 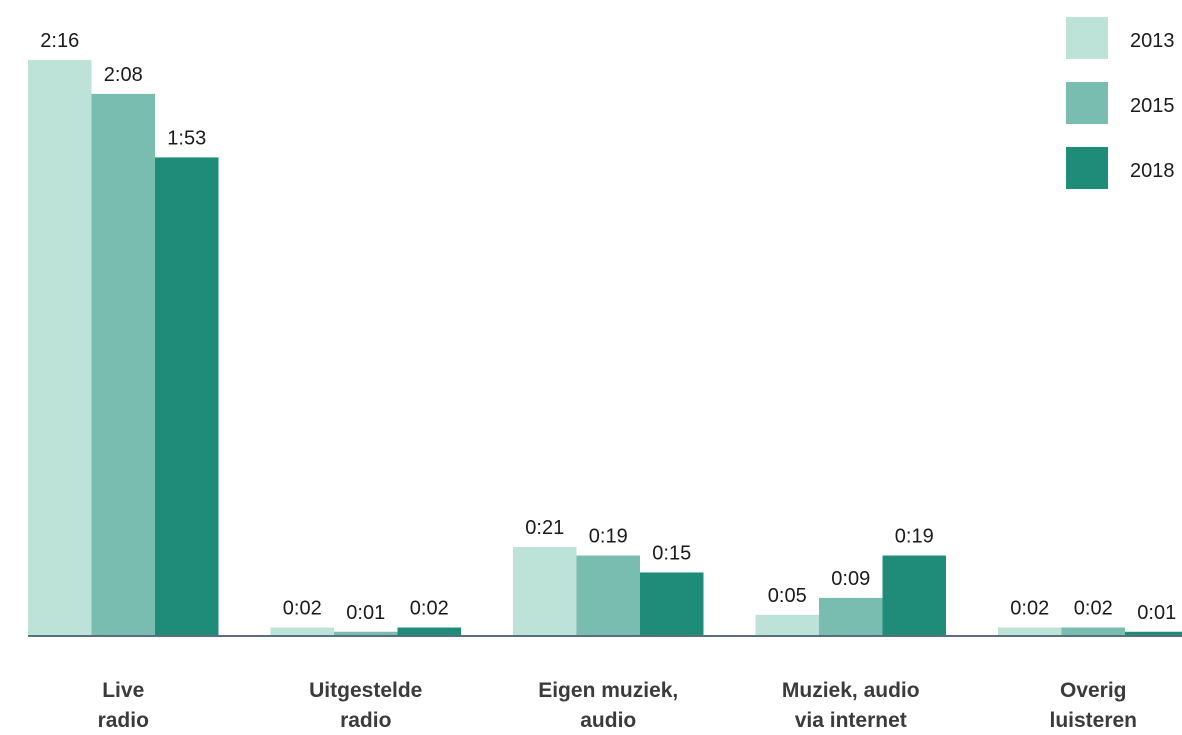 What do you see at coordinates (1152, 41) in the screenshot?
I see `legend-label-2013: 2013` at bounding box center [1152, 41].